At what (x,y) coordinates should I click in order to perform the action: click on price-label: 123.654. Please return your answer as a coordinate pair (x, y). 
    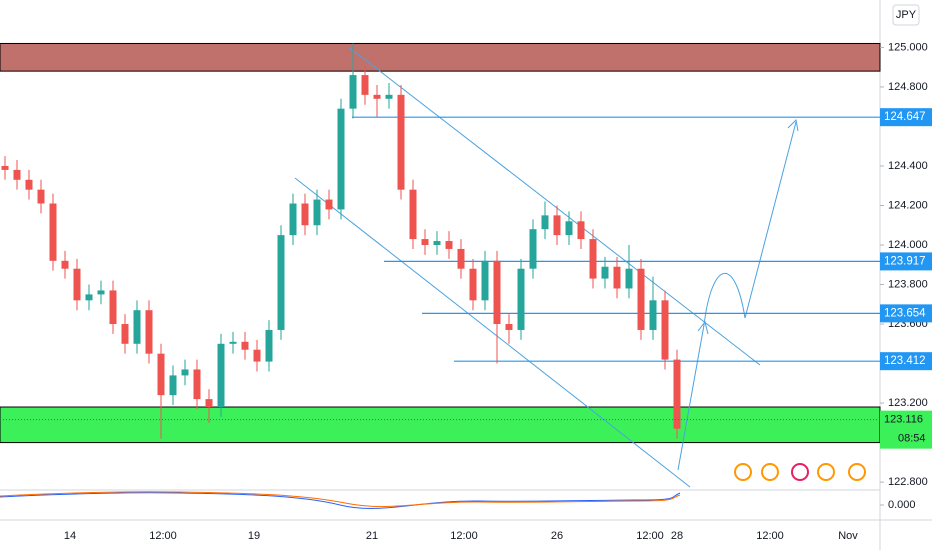
    Looking at the image, I should click on (905, 313).